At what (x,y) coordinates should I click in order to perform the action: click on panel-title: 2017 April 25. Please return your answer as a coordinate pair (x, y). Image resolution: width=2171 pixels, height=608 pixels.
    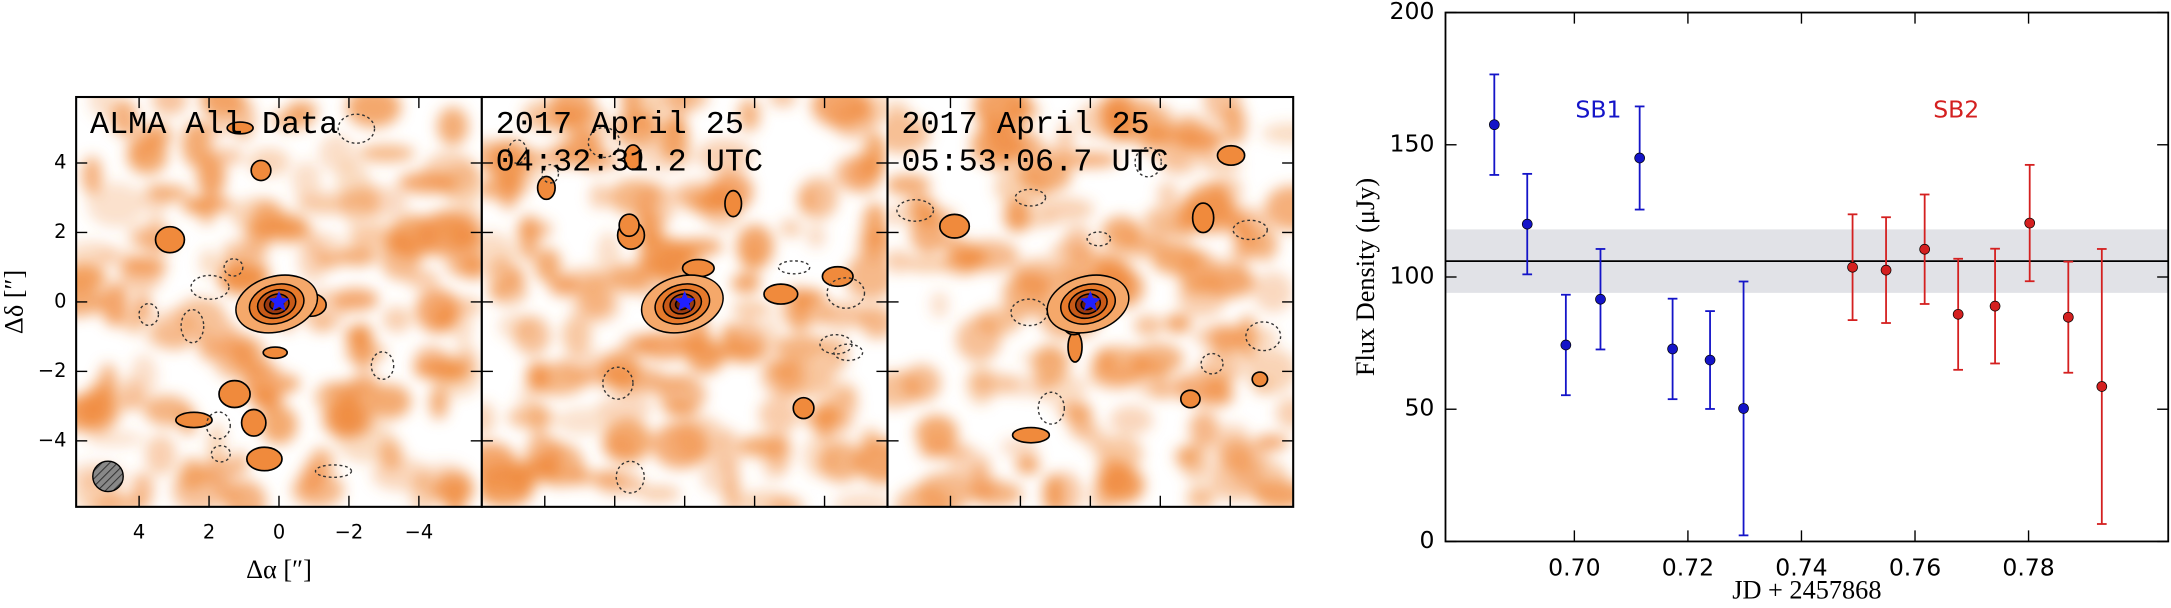
    Looking at the image, I should click on (620, 124).